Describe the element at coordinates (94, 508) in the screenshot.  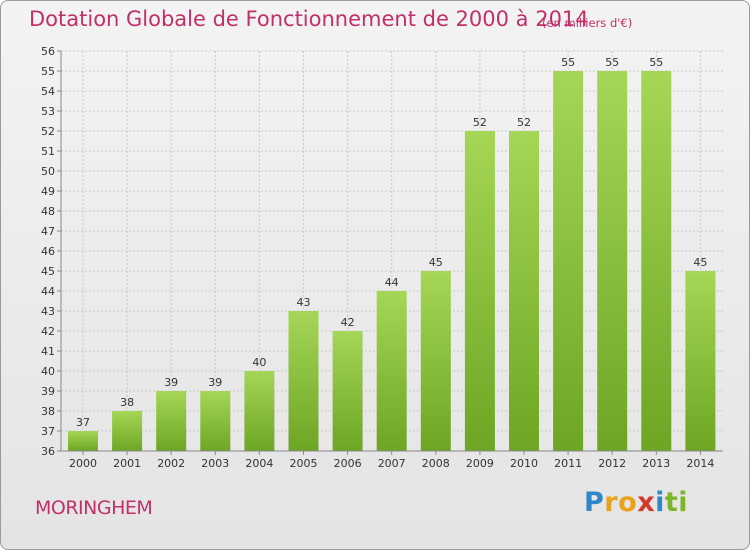
I see `commune-name: MORINGHEM` at that location.